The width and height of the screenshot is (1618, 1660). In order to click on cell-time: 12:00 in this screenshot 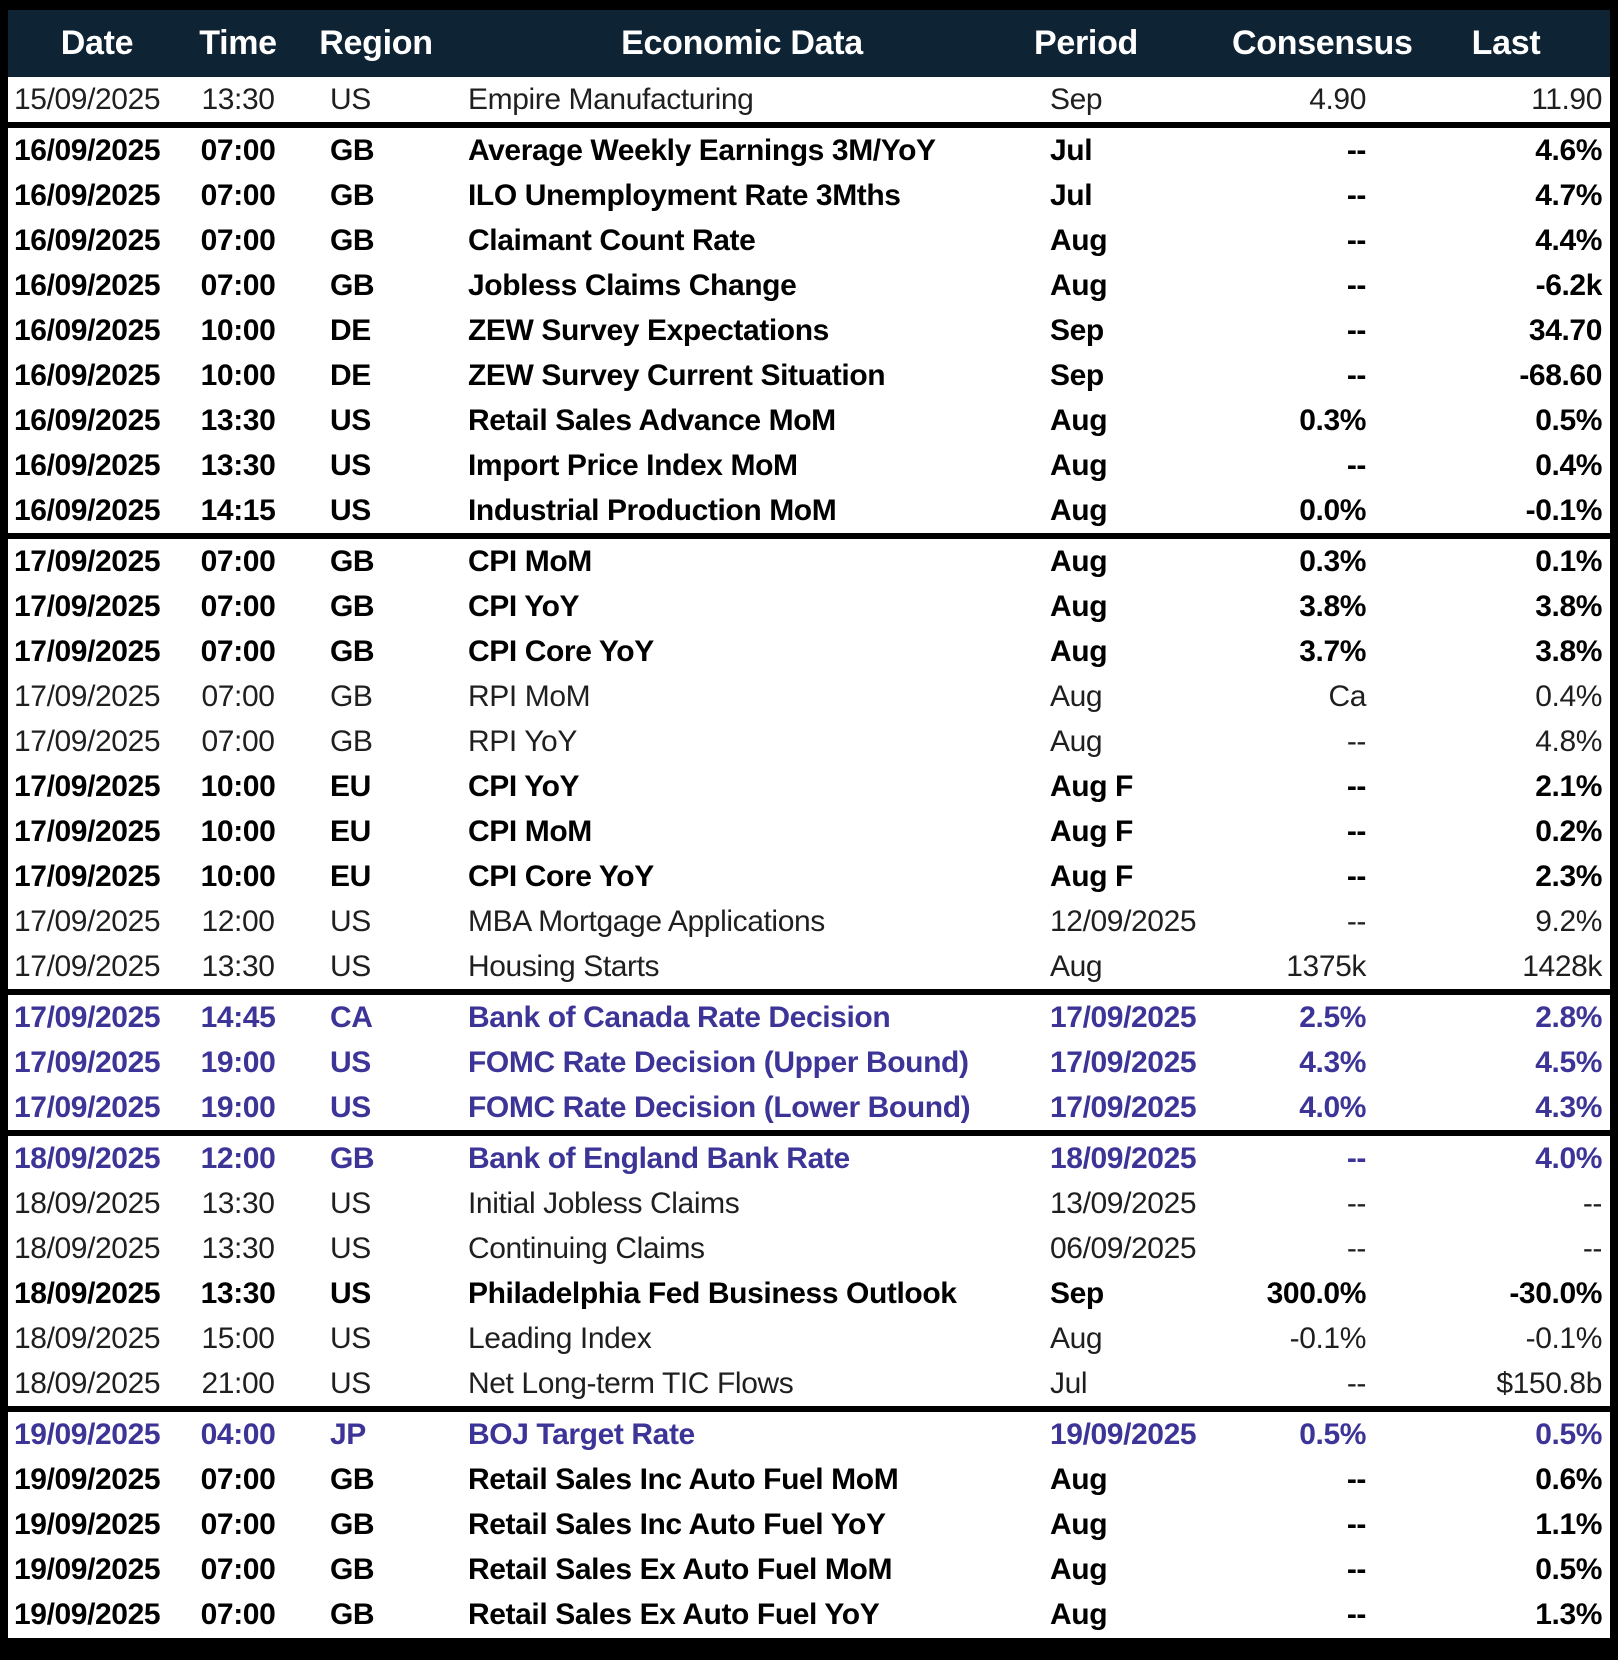, I will do `click(238, 921)`.